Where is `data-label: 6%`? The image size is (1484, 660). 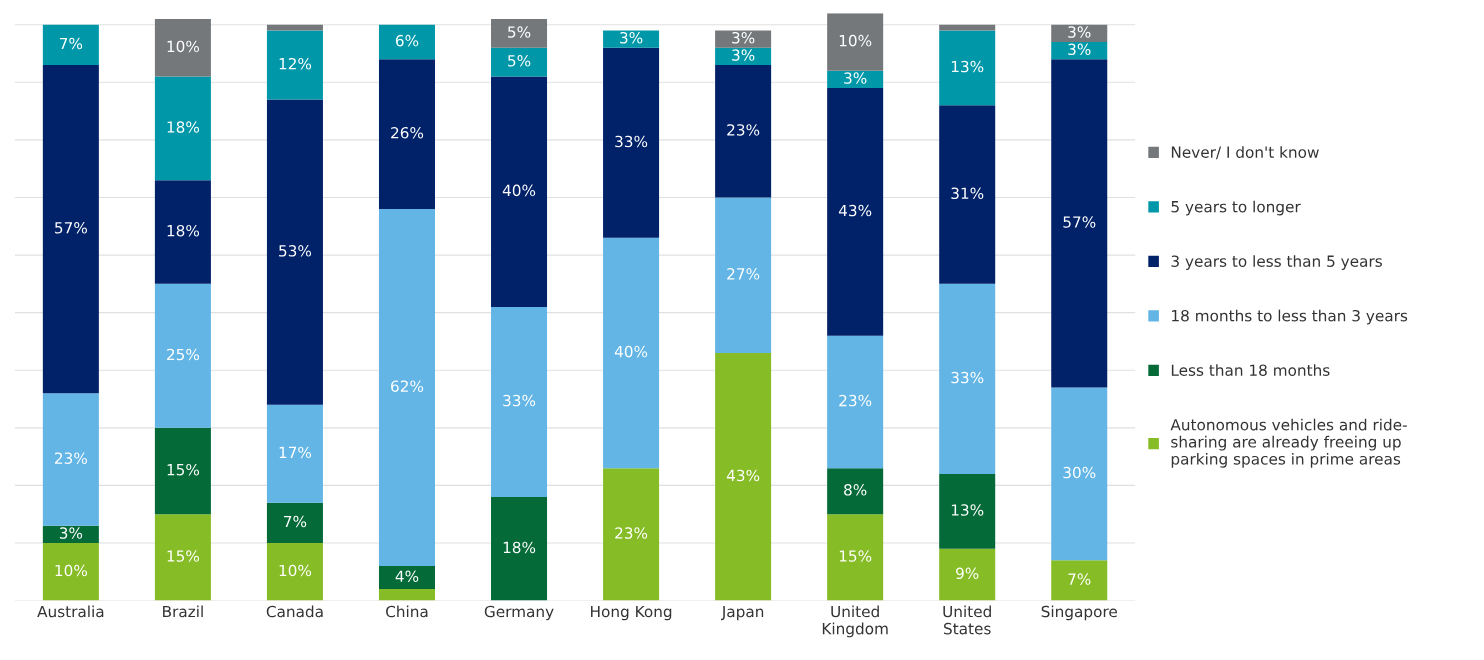 data-label: 6% is located at coordinates (407, 40).